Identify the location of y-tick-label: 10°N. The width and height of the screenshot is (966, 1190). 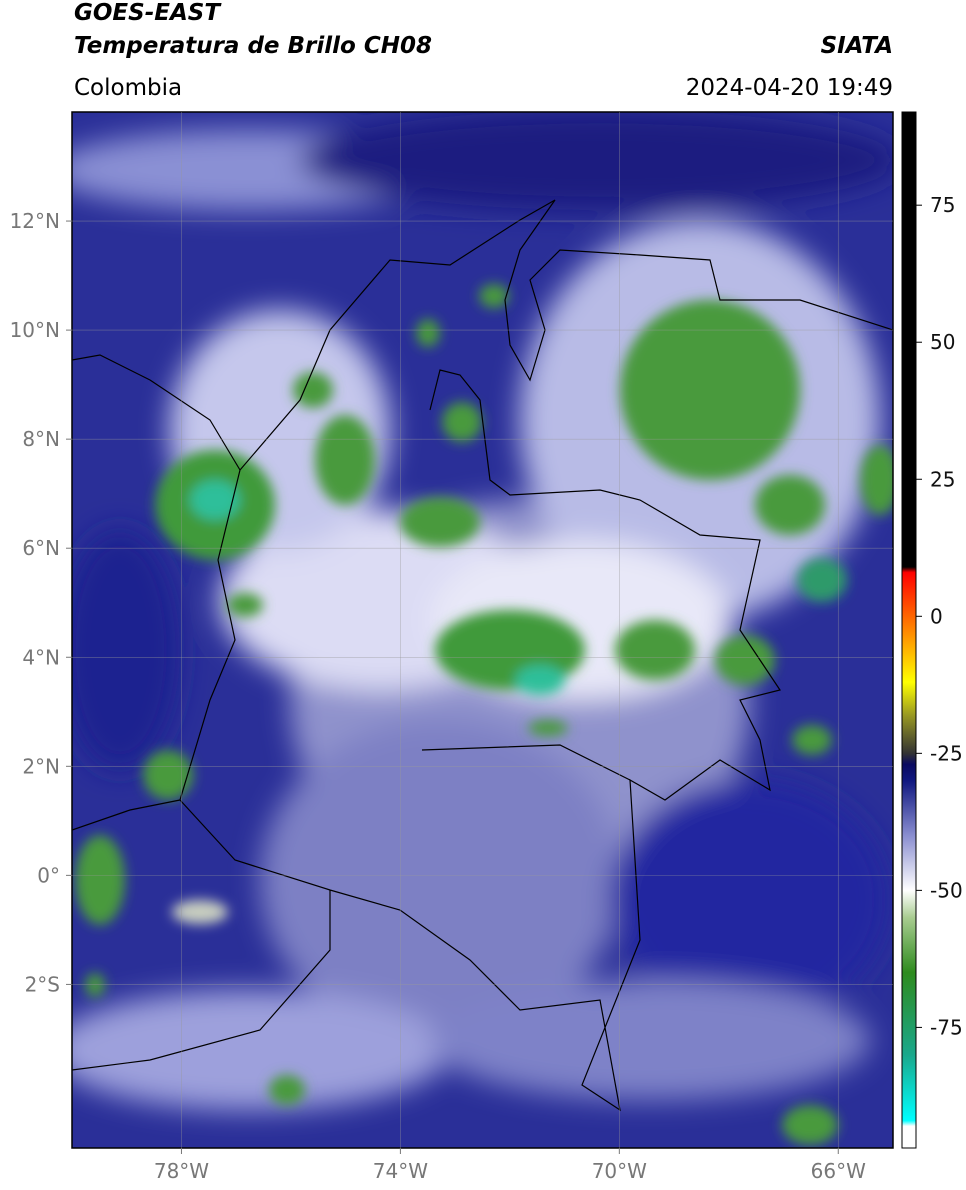
(35, 330).